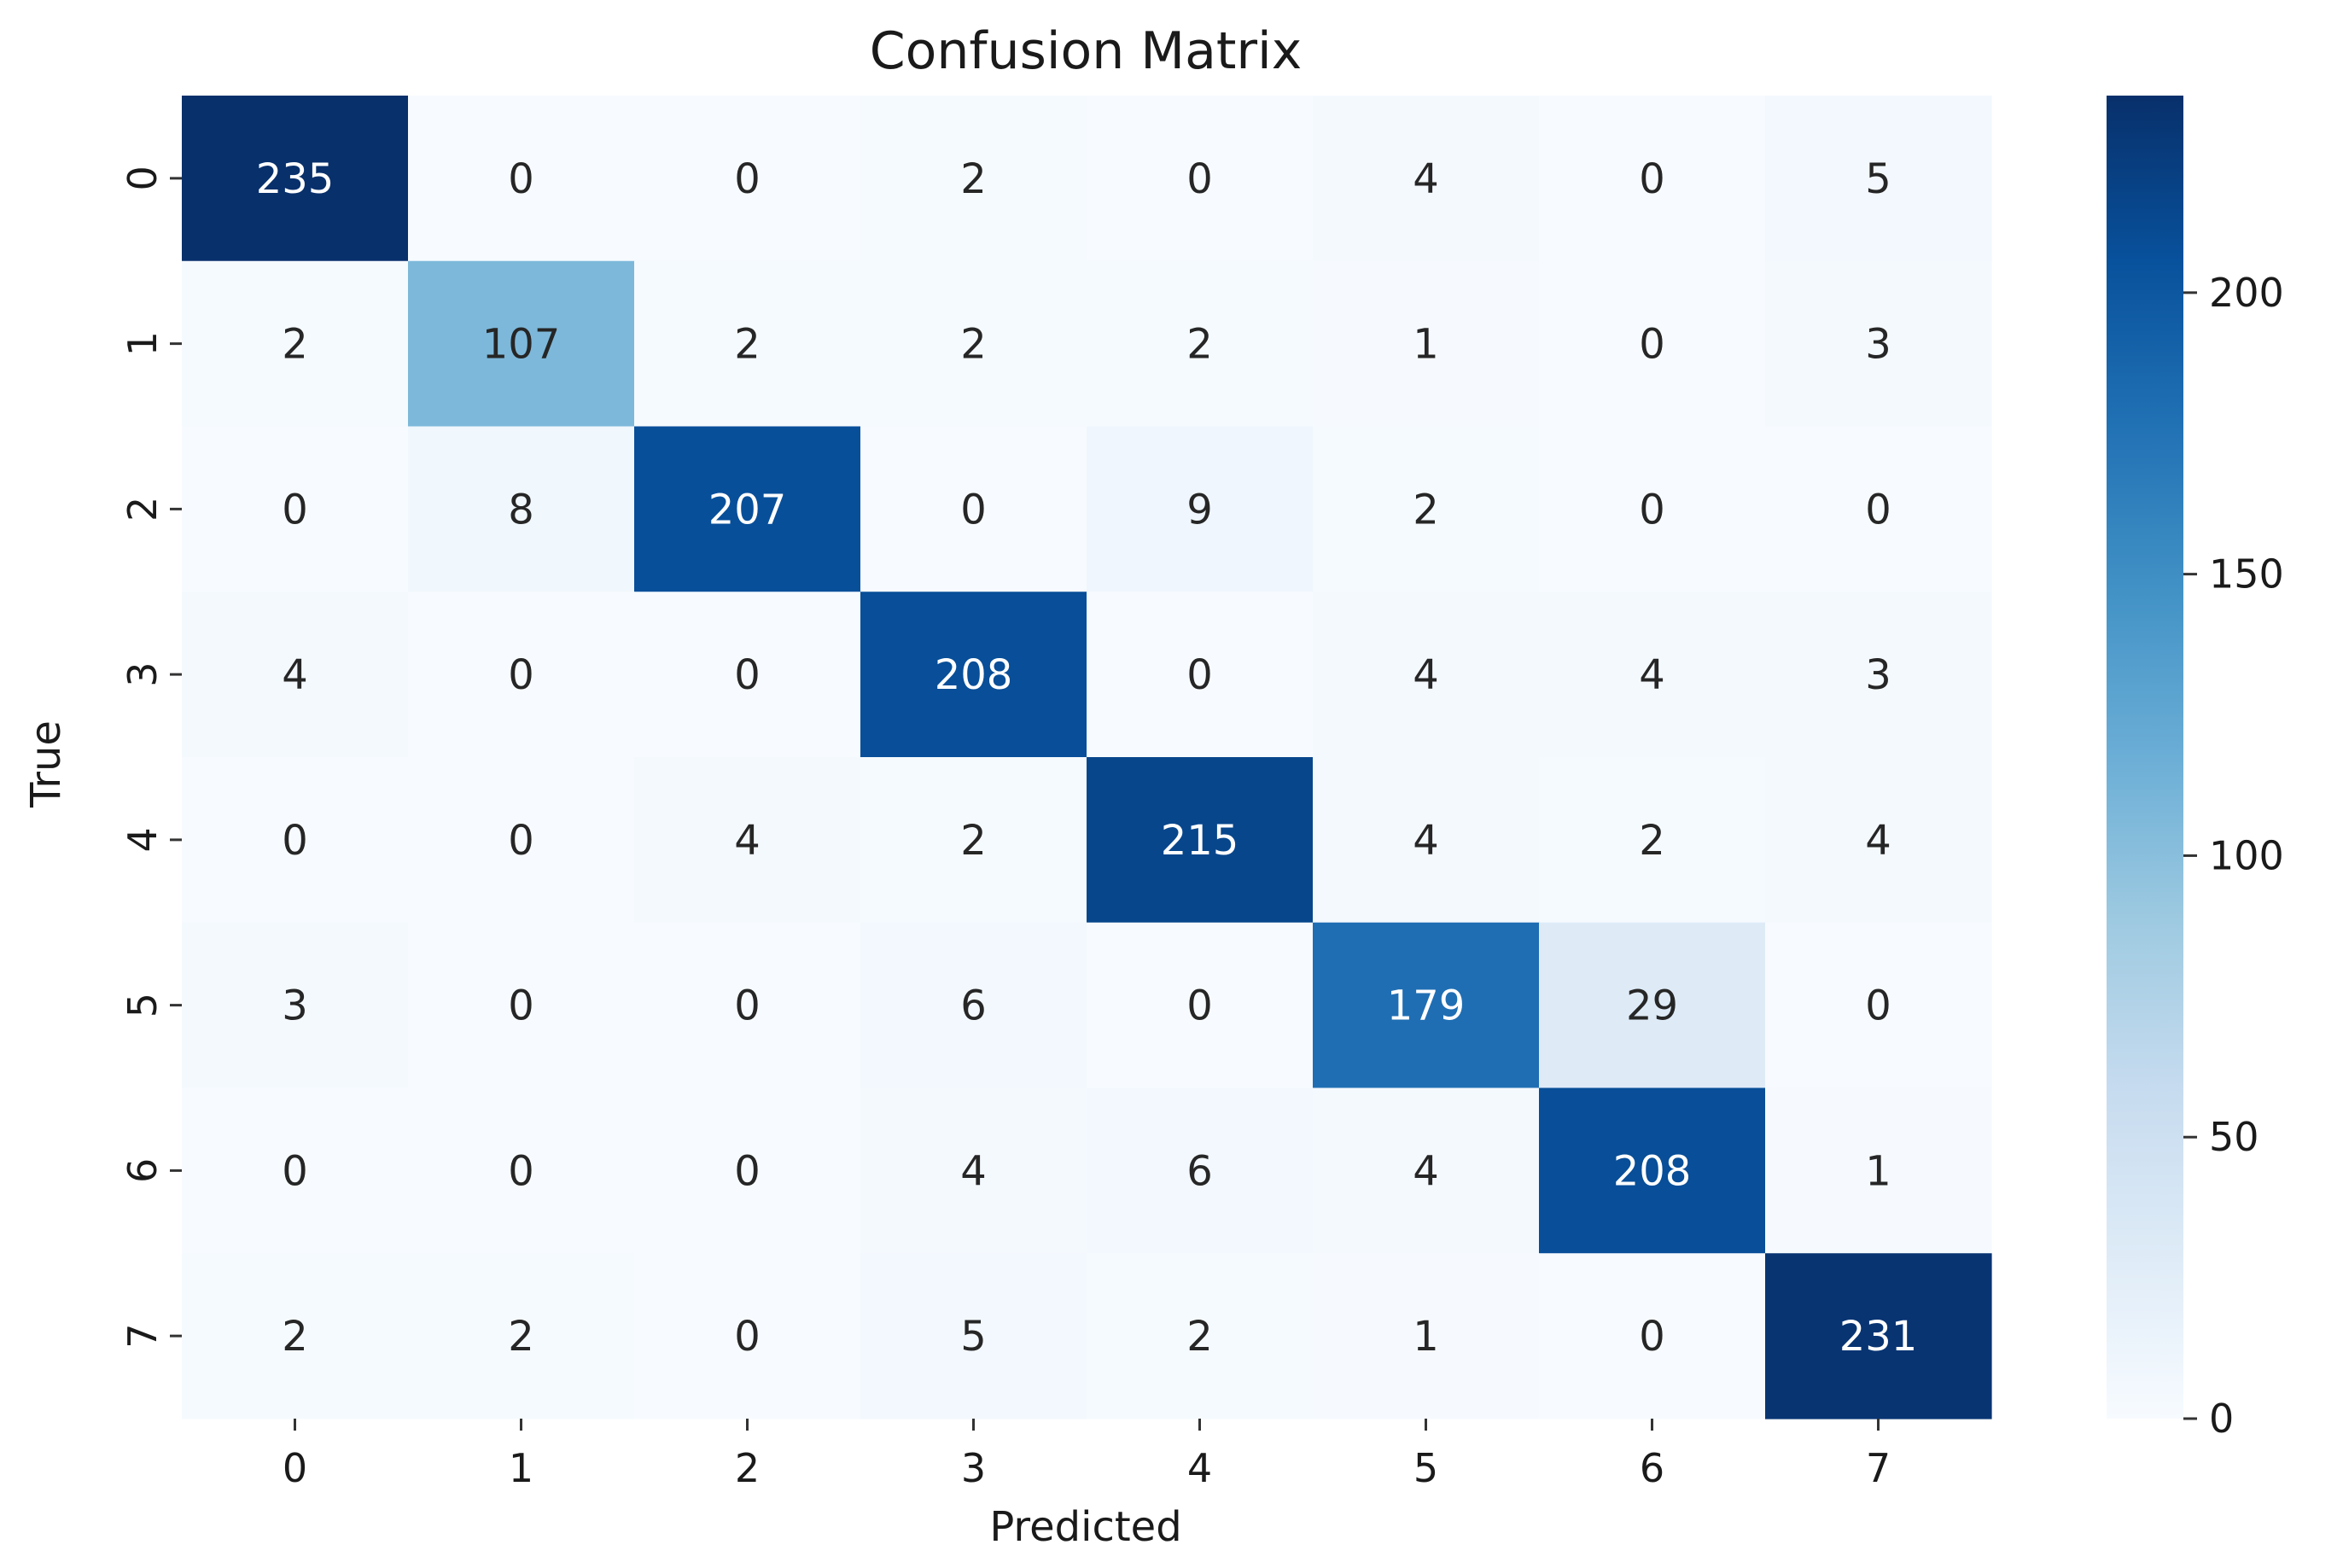  I want to click on cell-value-r3-c5: 4, so click(1426, 675).